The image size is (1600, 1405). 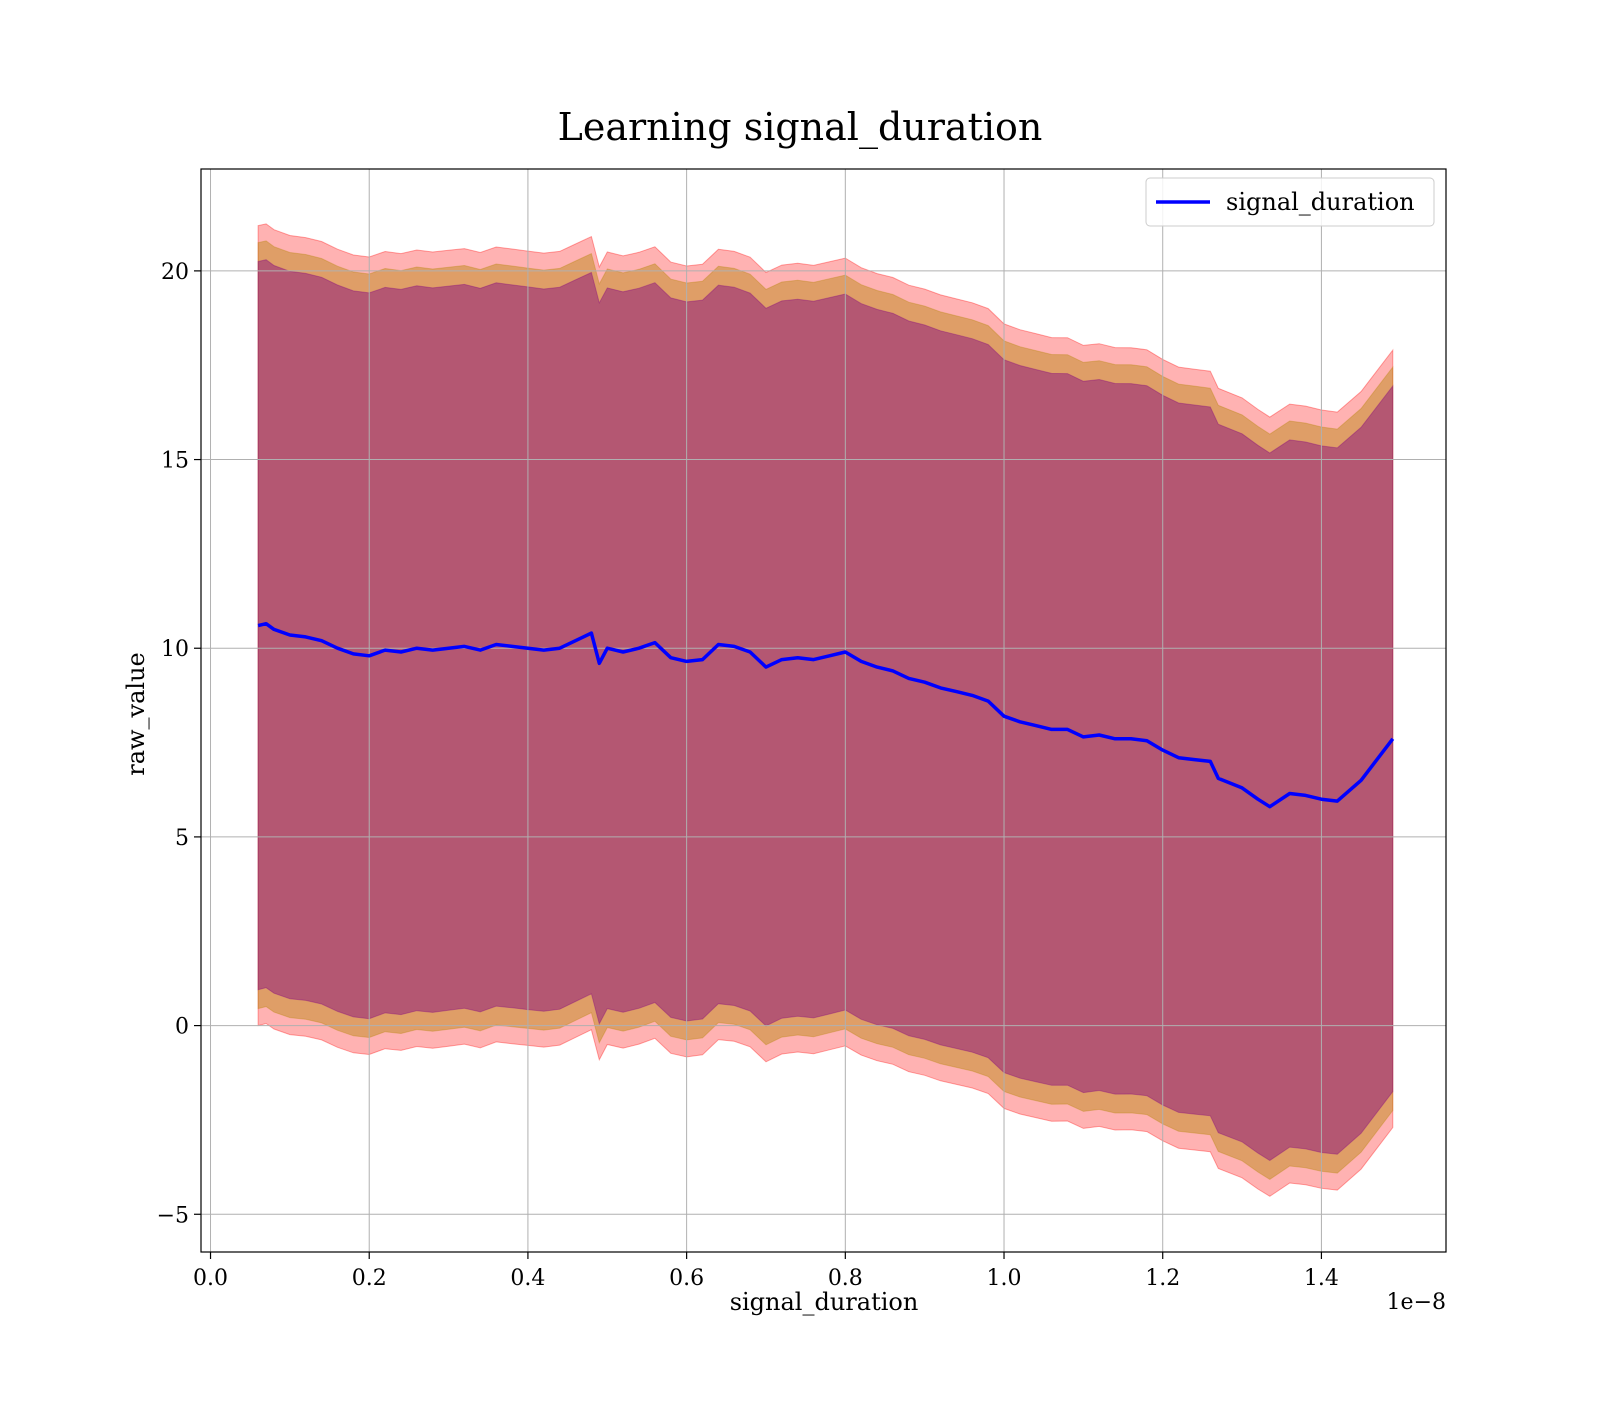 What do you see at coordinates (845, 1278) in the screenshot?
I see `x-tick-label: 0.8` at bounding box center [845, 1278].